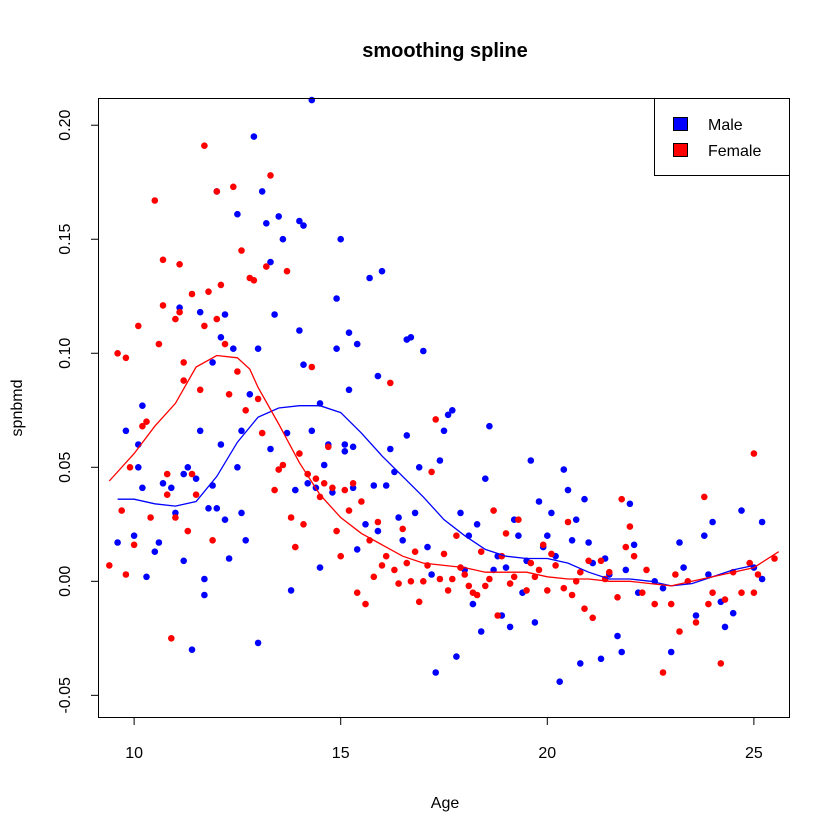  What do you see at coordinates (445, 803) in the screenshot?
I see `x-axis-label: Age` at bounding box center [445, 803].